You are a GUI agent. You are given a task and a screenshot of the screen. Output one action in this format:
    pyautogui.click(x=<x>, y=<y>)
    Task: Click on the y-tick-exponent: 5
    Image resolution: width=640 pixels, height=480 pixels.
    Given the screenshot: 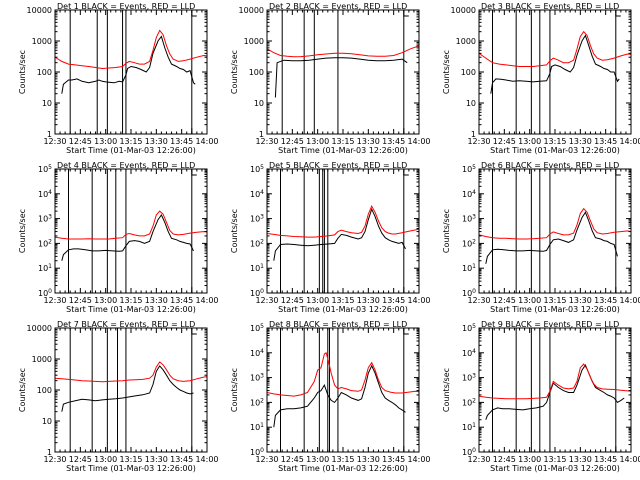 What is the action you would take?
    pyautogui.click(x=262, y=167)
    